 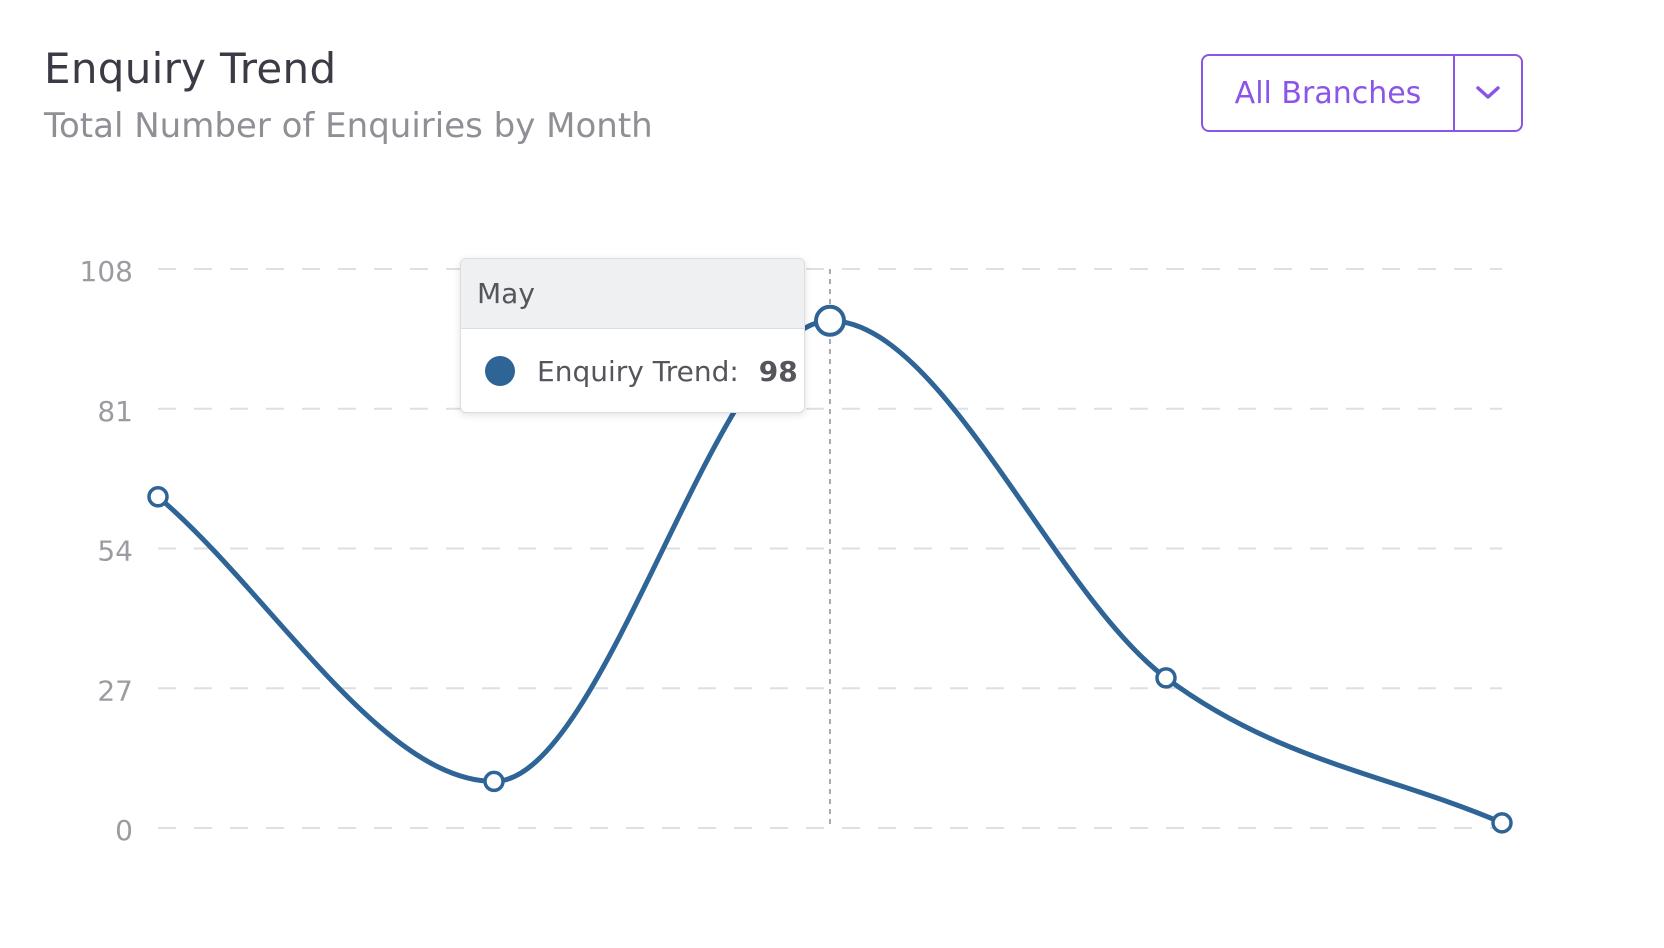 I want to click on y-tick-label: 54, so click(x=115, y=551).